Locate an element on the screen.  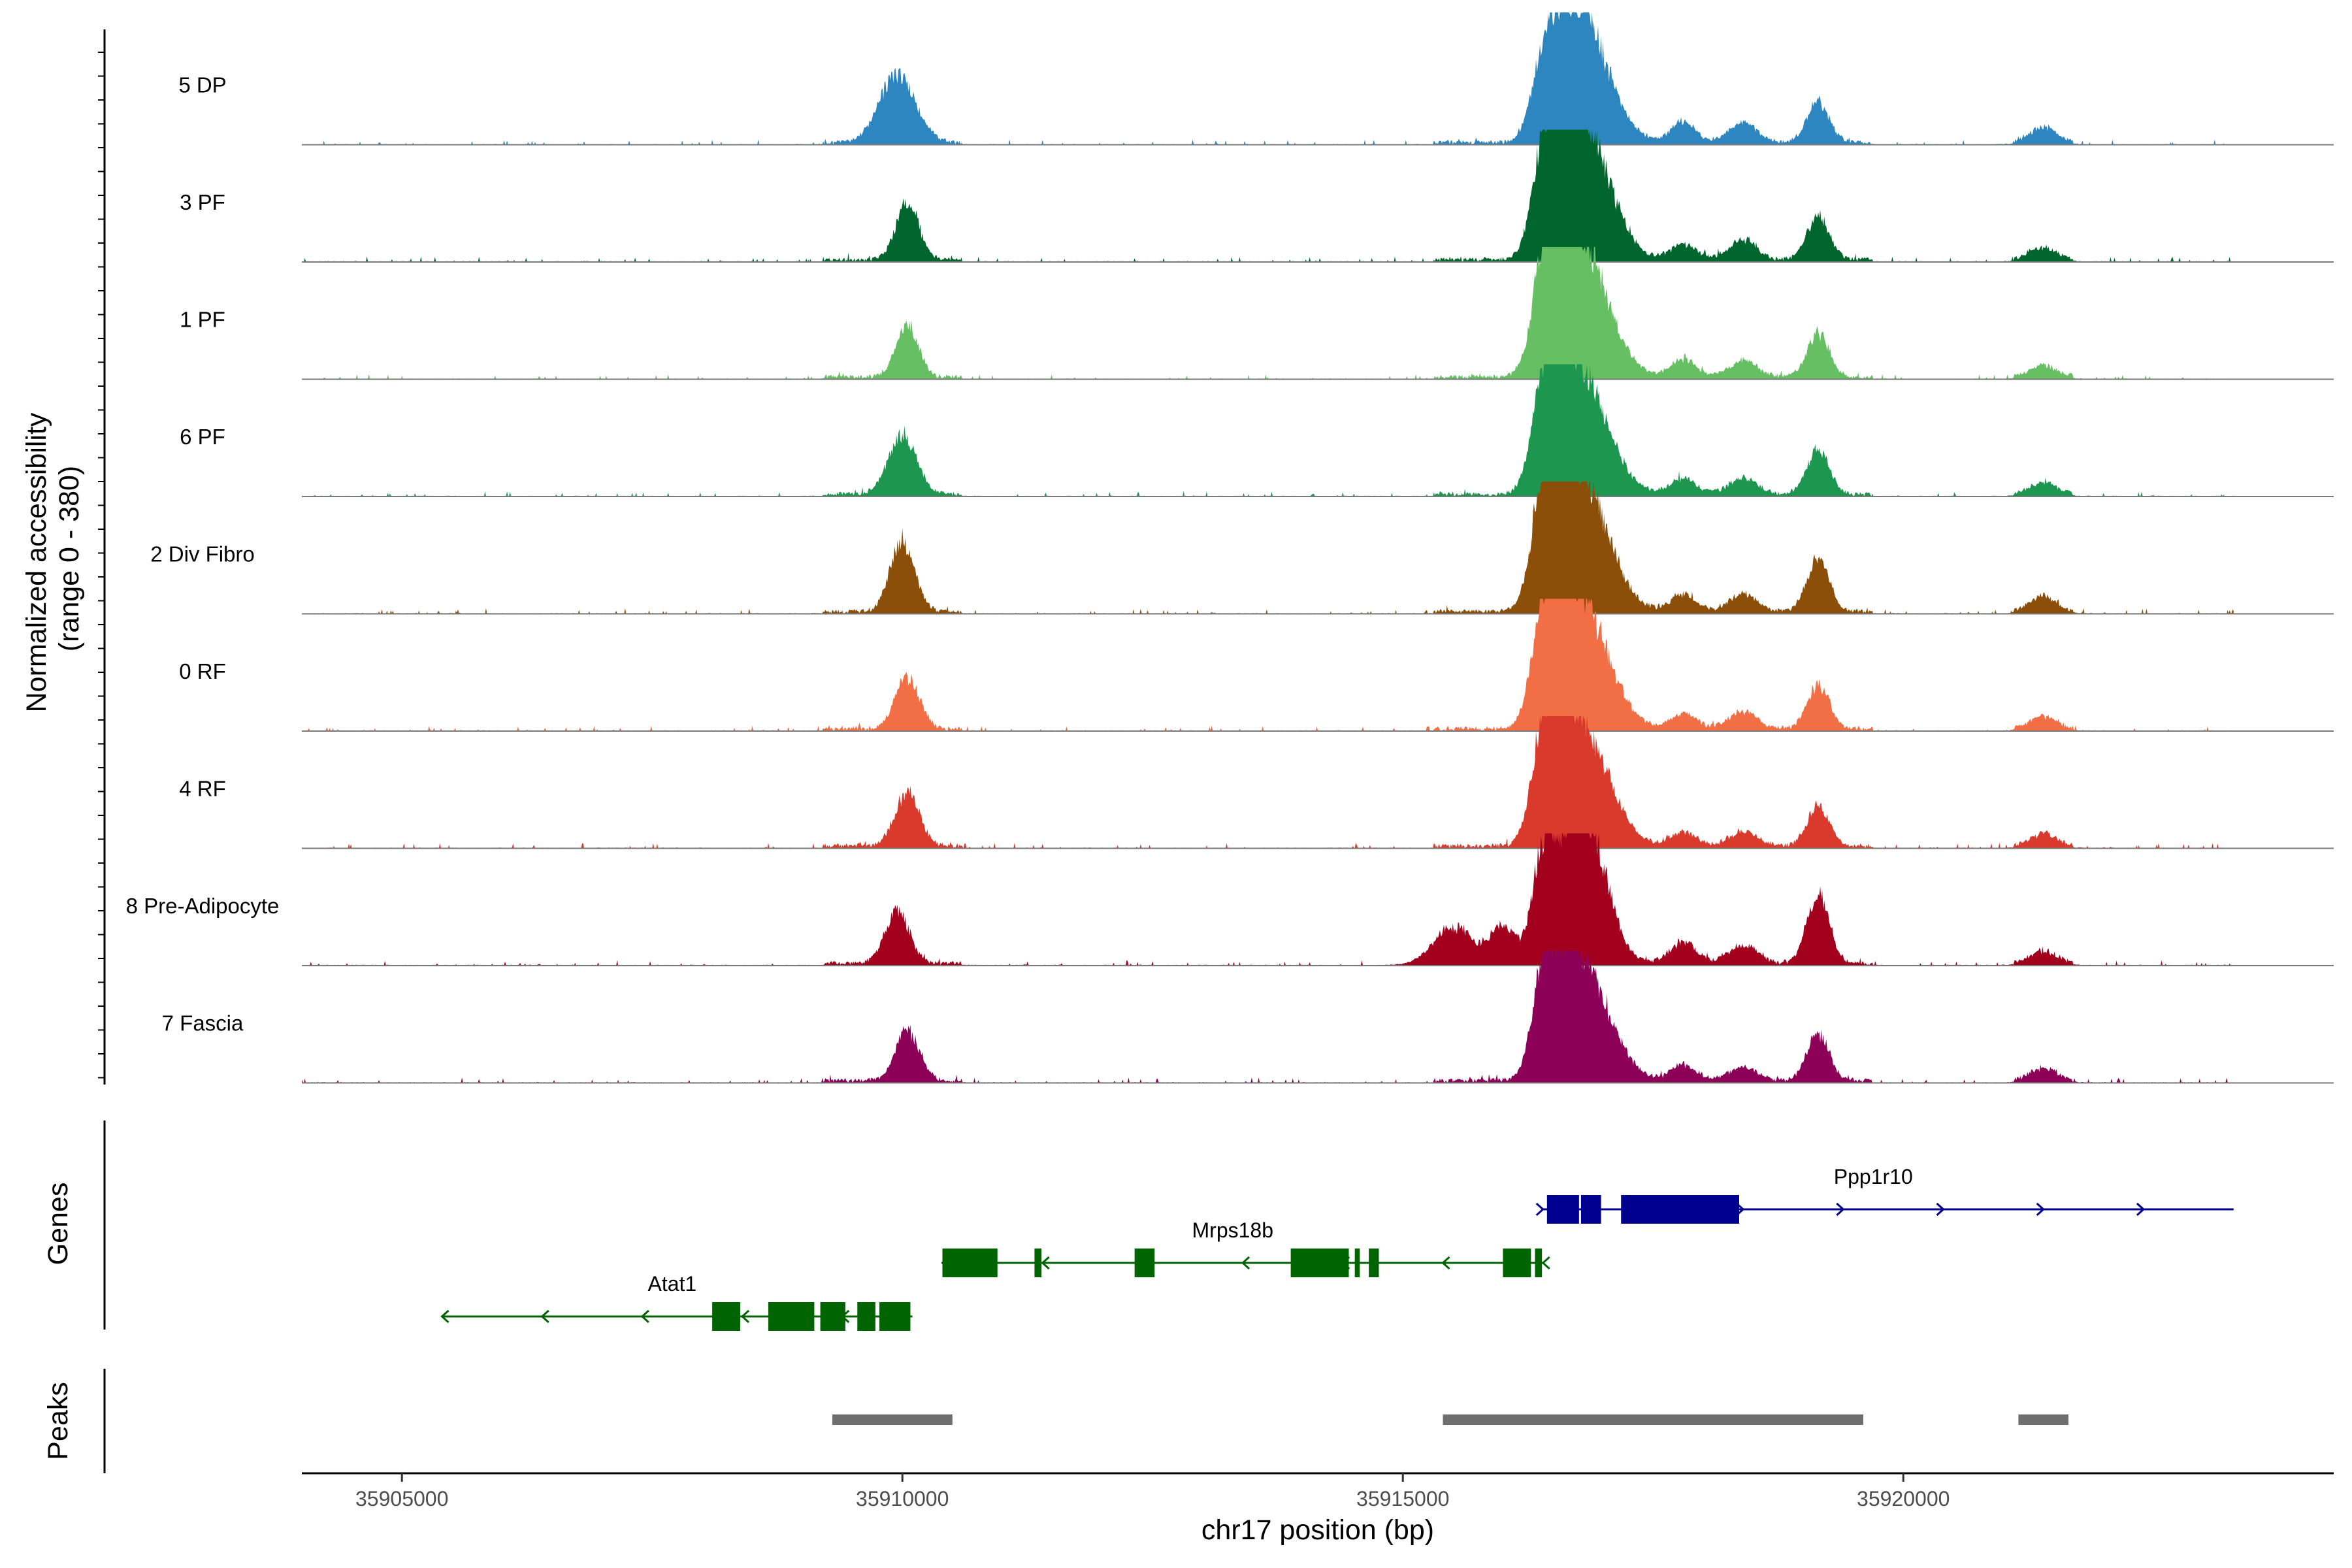
gene-label: Atat1 is located at coordinates (671, 1284).